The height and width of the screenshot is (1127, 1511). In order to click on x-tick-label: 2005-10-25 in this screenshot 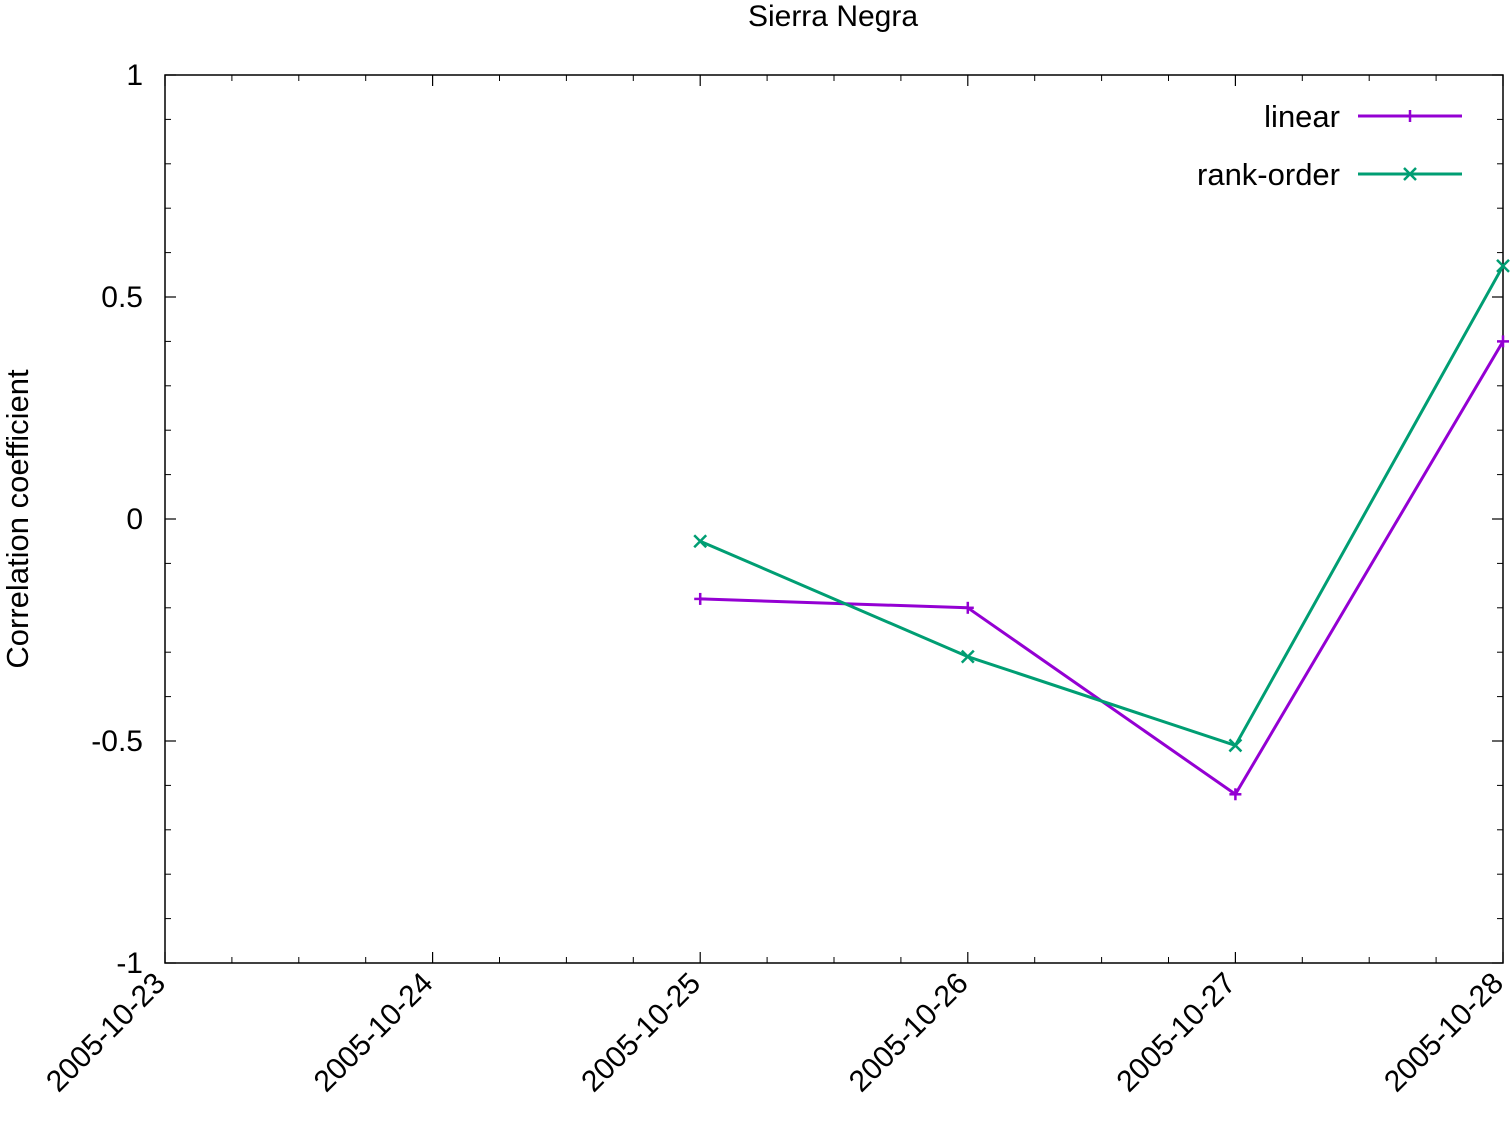, I will do `click(641, 1033)`.